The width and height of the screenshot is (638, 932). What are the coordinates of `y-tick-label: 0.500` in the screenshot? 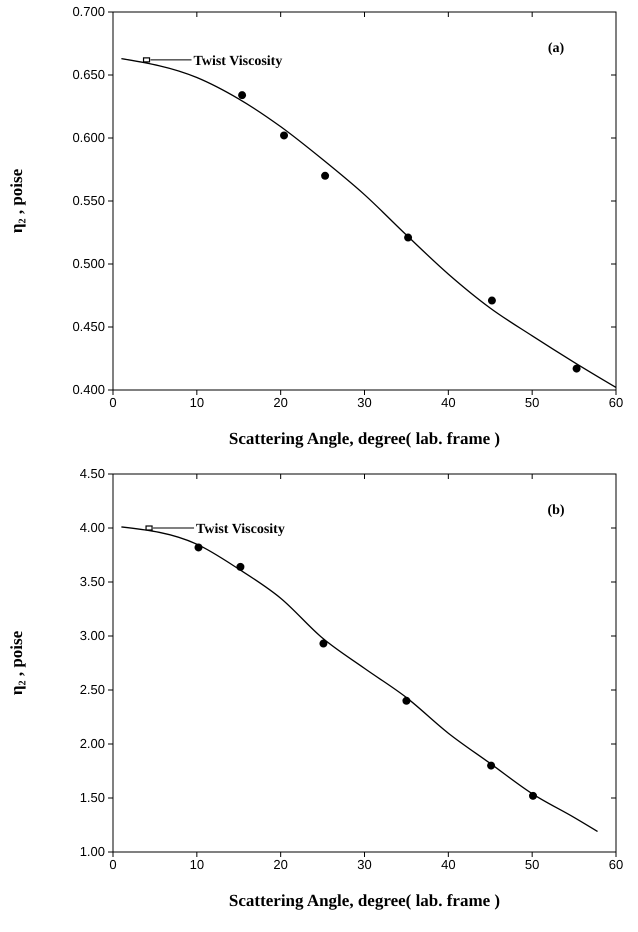 It's located at (88, 264).